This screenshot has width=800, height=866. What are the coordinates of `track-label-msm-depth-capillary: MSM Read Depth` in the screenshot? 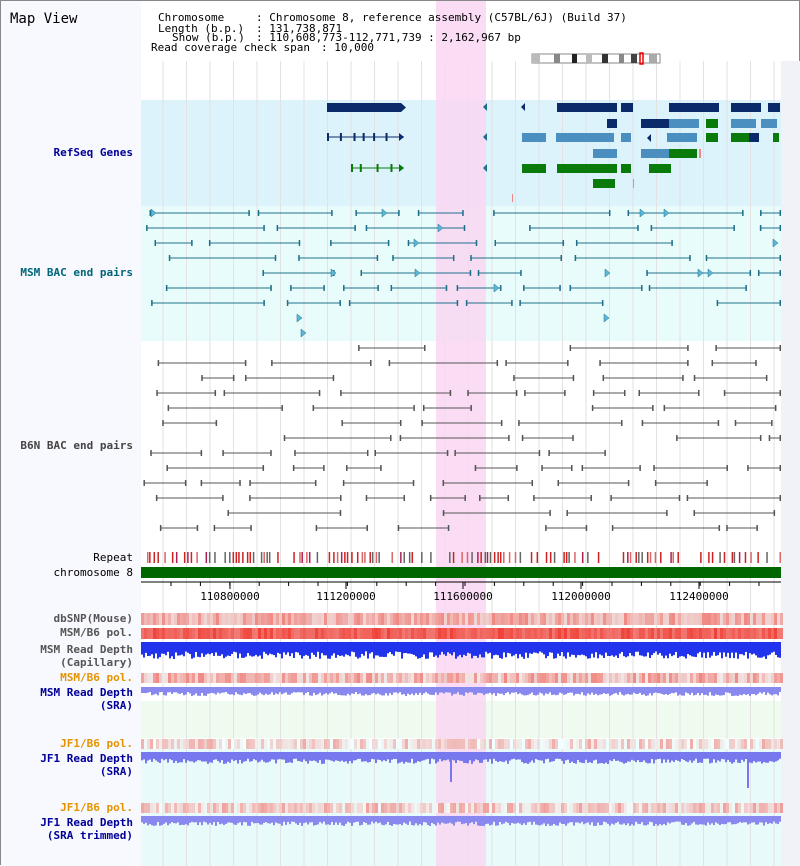 It's located at (86, 649).